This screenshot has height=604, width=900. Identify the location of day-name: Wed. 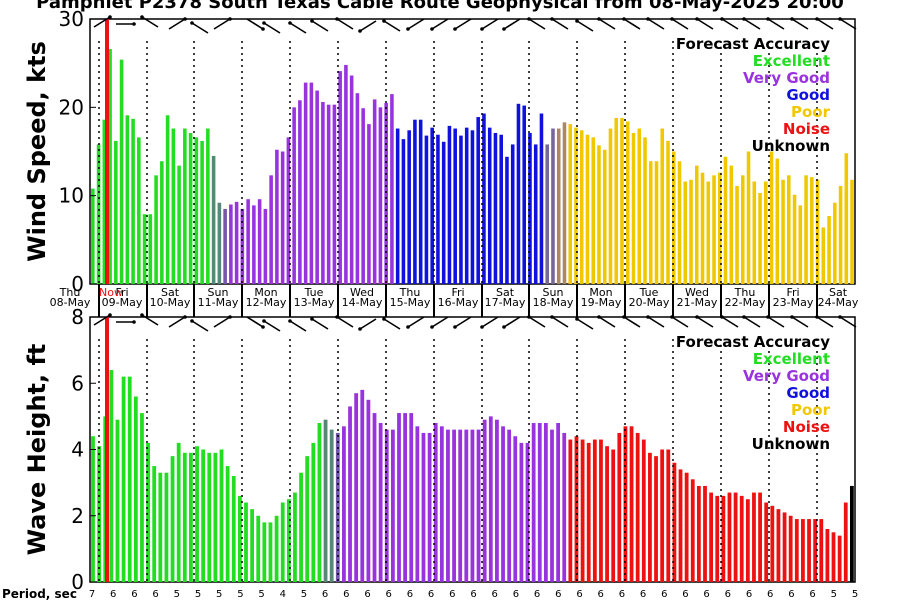
(697, 292).